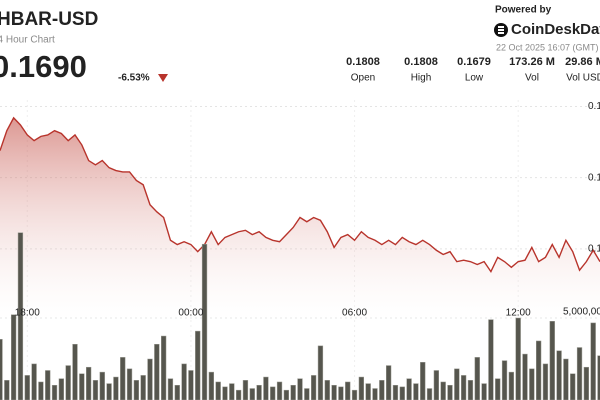  Describe the element at coordinates (354, 313) in the screenshot. I see `x-tick-label: 06:00` at that location.